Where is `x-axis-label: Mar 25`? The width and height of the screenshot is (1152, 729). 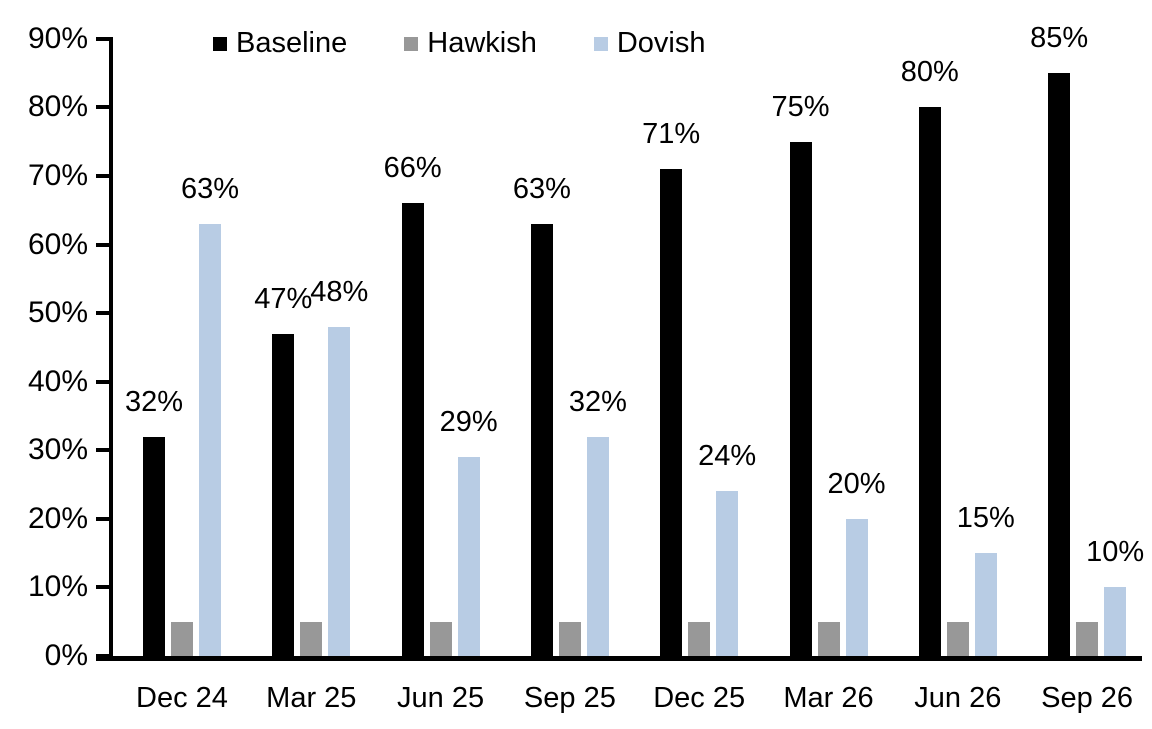
x-axis-label: Mar 25 is located at coordinates (311, 698).